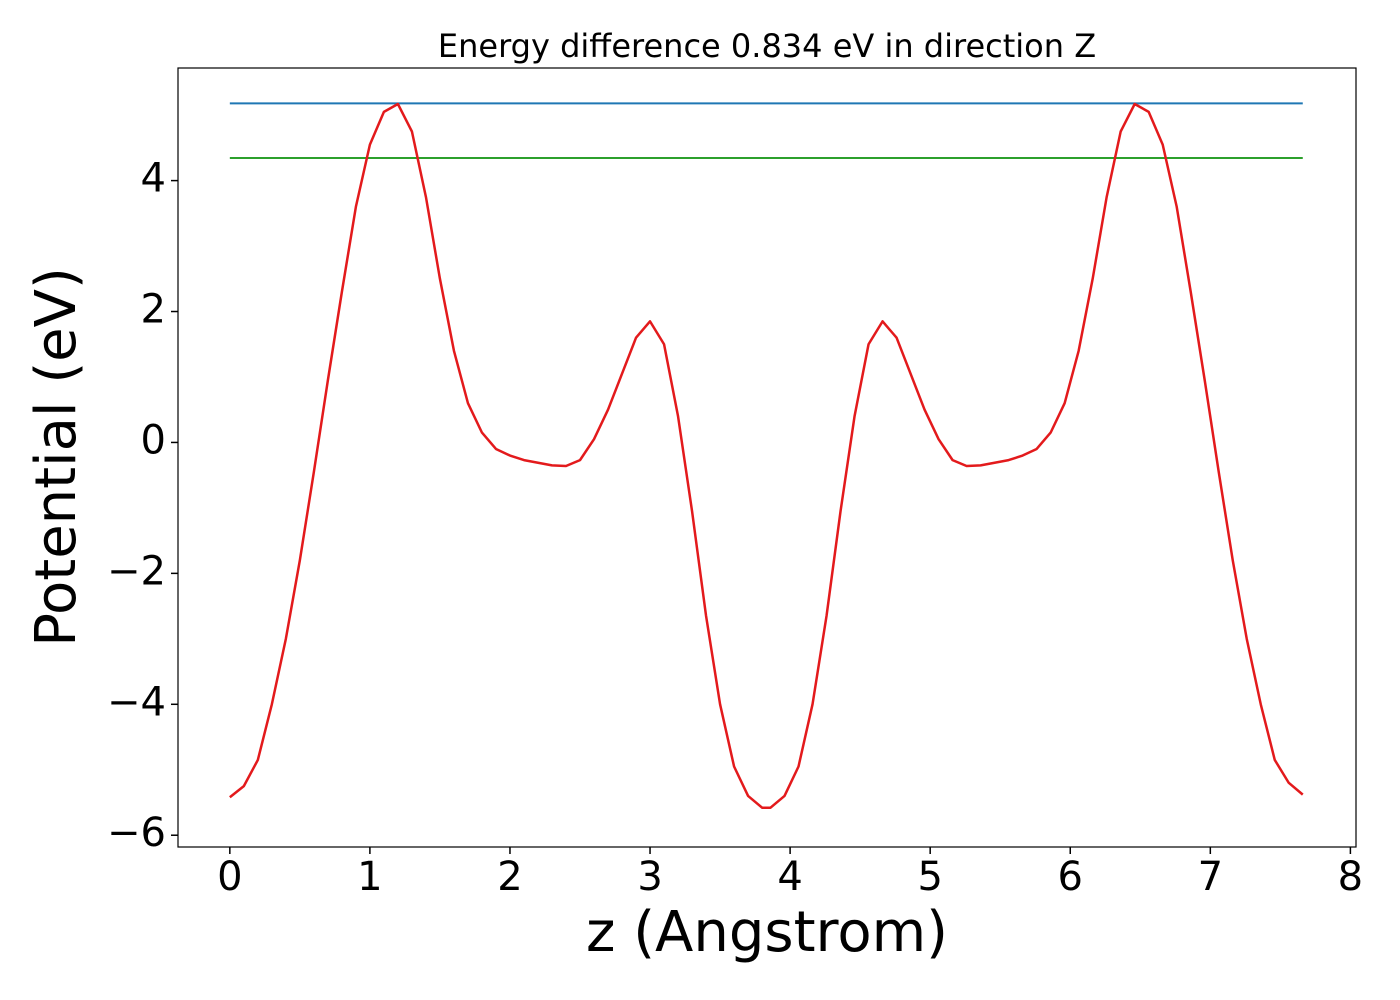  What do you see at coordinates (153, 310) in the screenshot?
I see `y-tick-label: 2` at bounding box center [153, 310].